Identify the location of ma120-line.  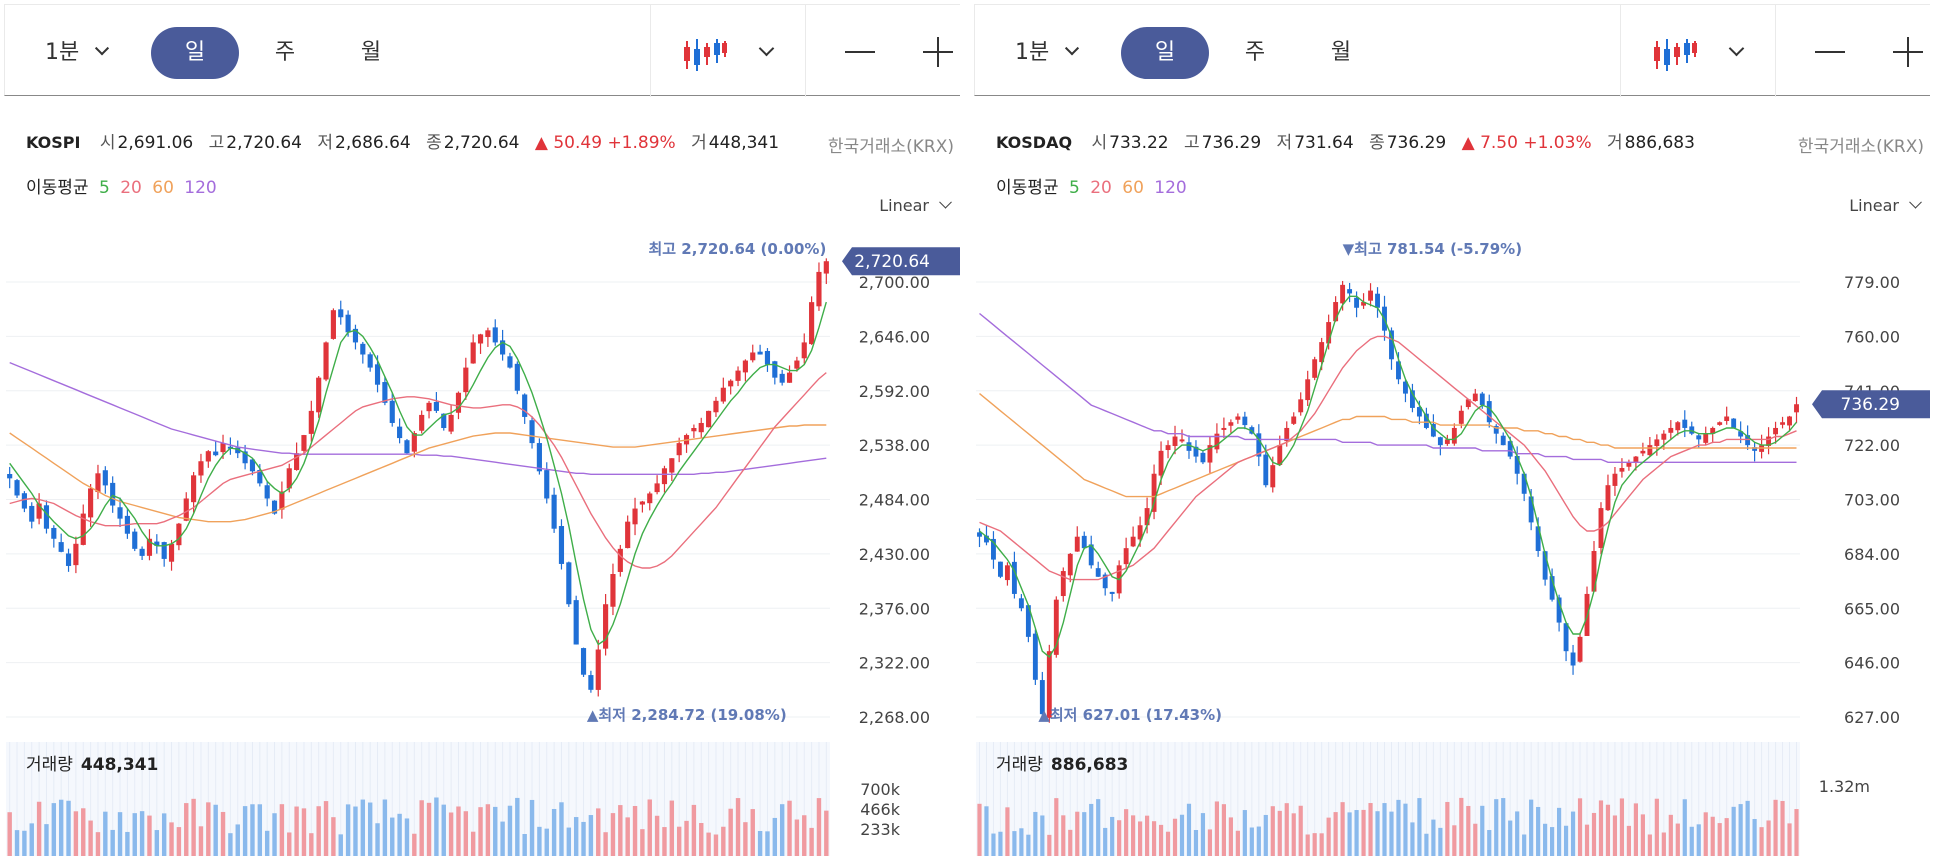
(1388, 387).